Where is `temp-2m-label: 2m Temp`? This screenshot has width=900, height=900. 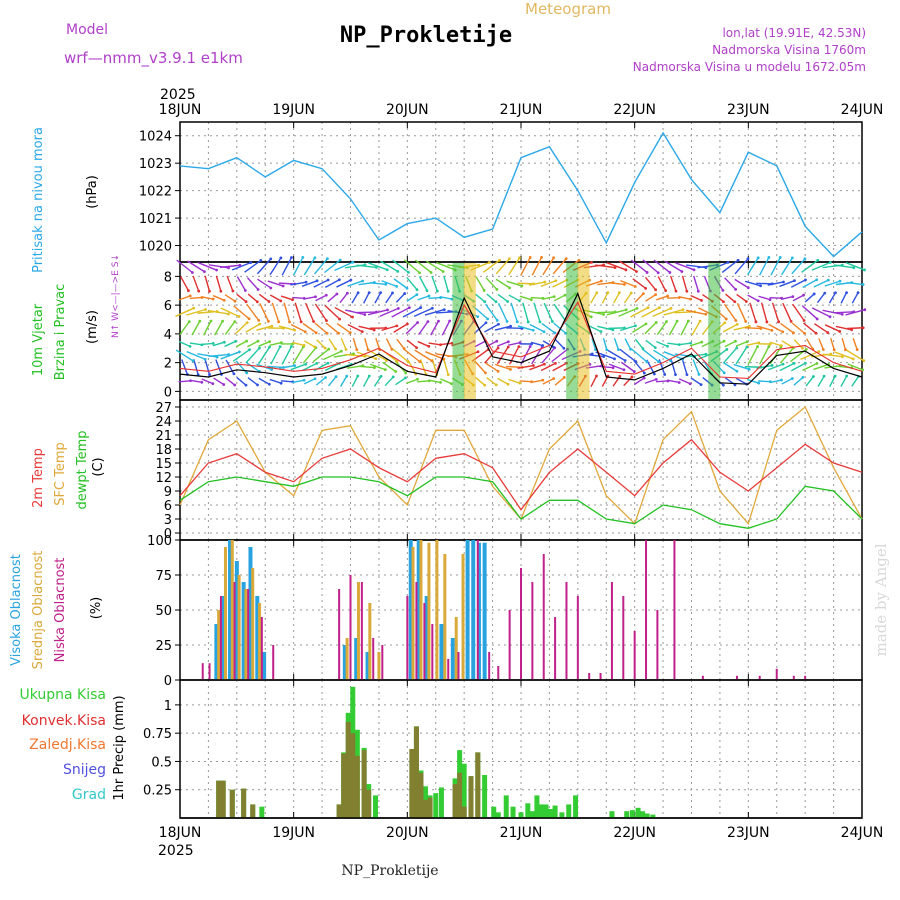 temp-2m-label: 2m Temp is located at coordinates (38, 478).